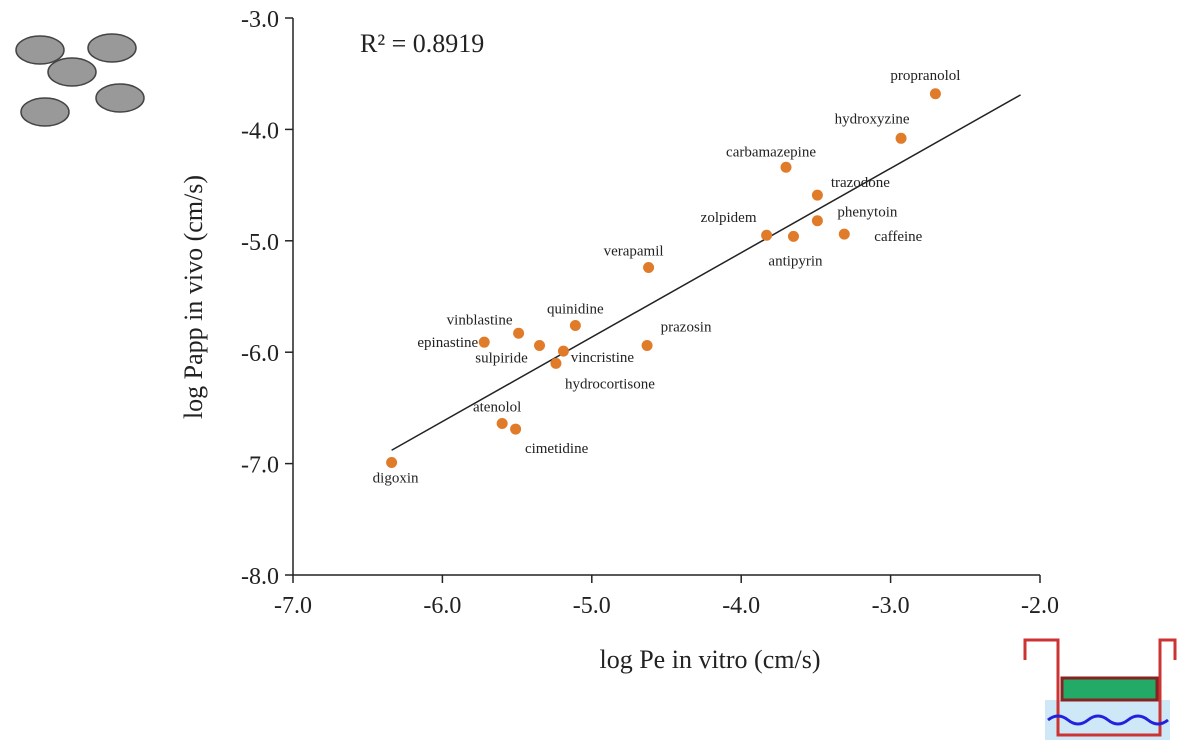  What do you see at coordinates (447, 343) in the screenshot?
I see `point-label: epinastine` at bounding box center [447, 343].